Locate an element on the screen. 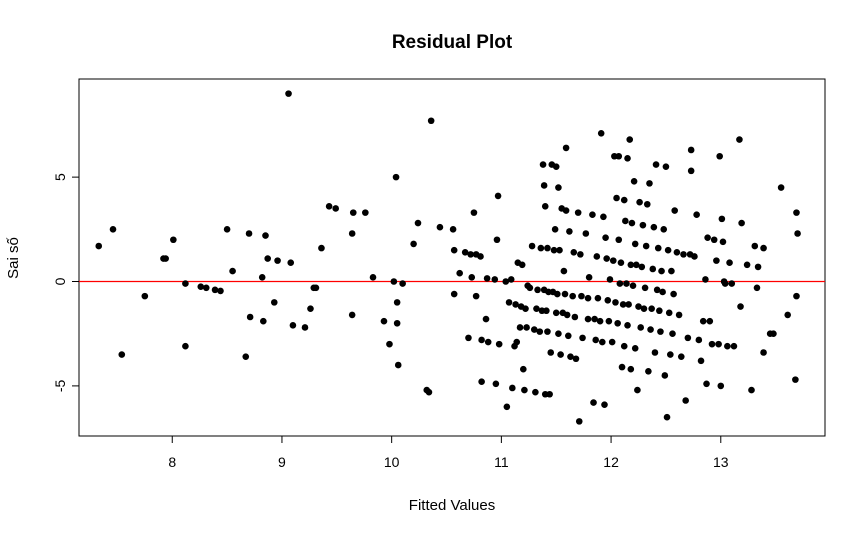 This screenshot has height=534, width=866. y-tick-label: 5 is located at coordinates (60, 177).